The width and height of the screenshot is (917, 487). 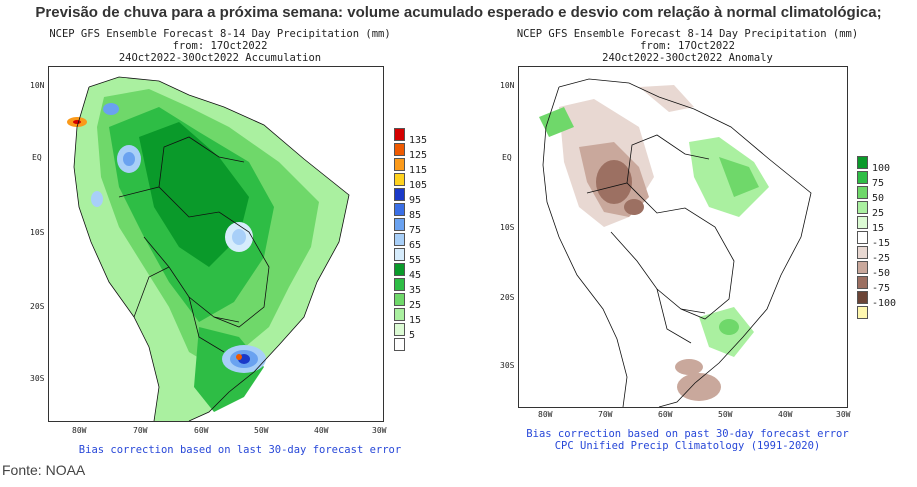 I want to click on legend-label: 85, so click(x=415, y=215).